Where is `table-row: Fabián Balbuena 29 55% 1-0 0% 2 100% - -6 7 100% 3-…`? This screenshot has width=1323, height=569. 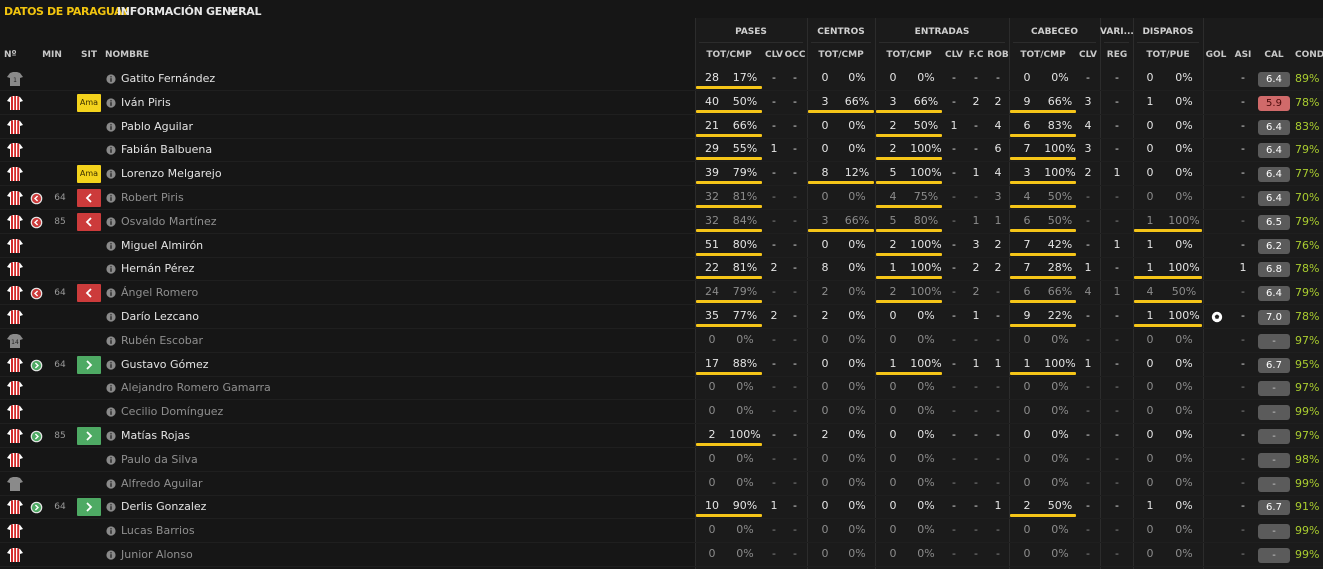
table-row: Fabián Balbuena 29 55% 1-0 0% 2 100% - -6 7 100% 3-… is located at coordinates (661, 150).